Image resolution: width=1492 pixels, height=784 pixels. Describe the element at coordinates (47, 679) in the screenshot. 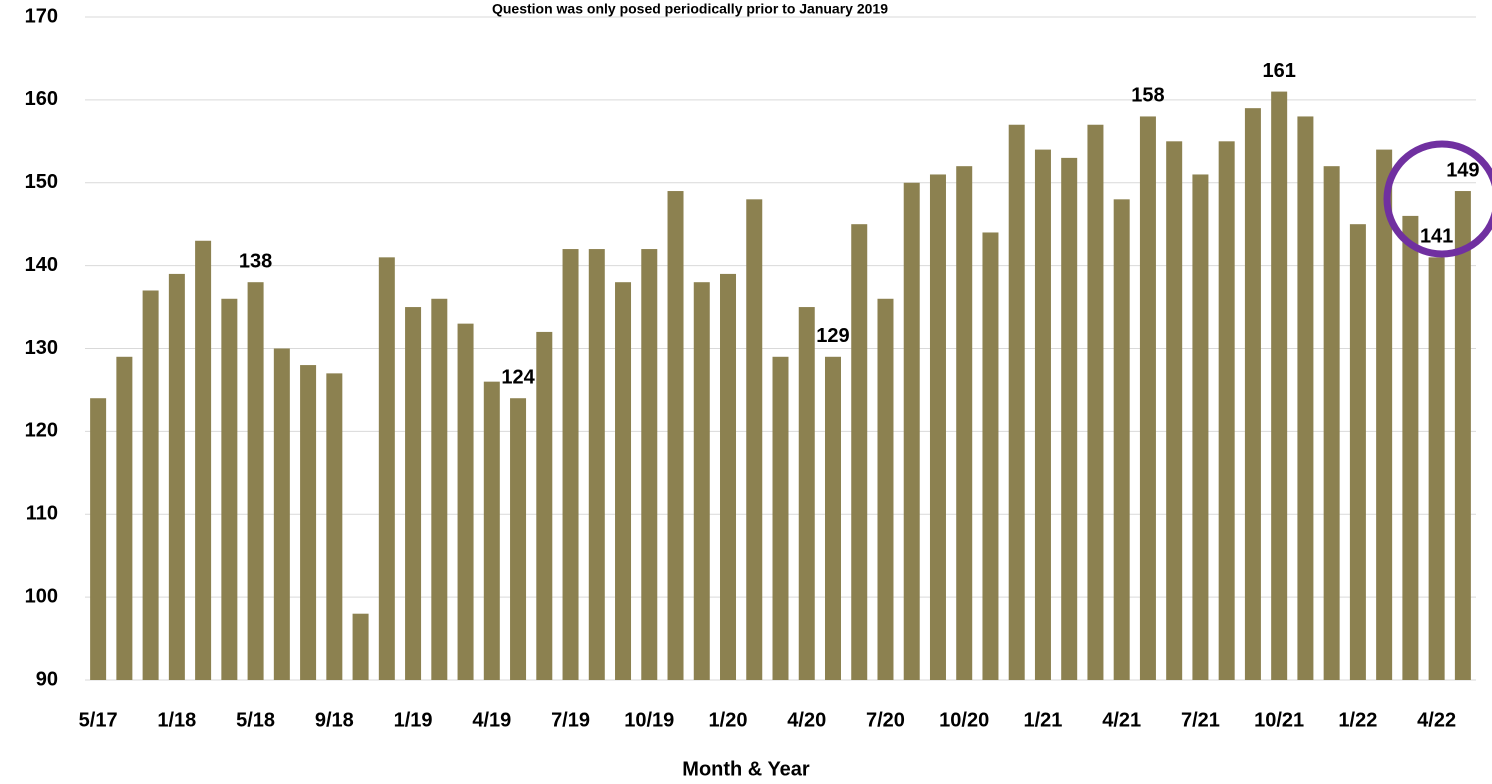

I see `y-tick-label: 90` at that location.